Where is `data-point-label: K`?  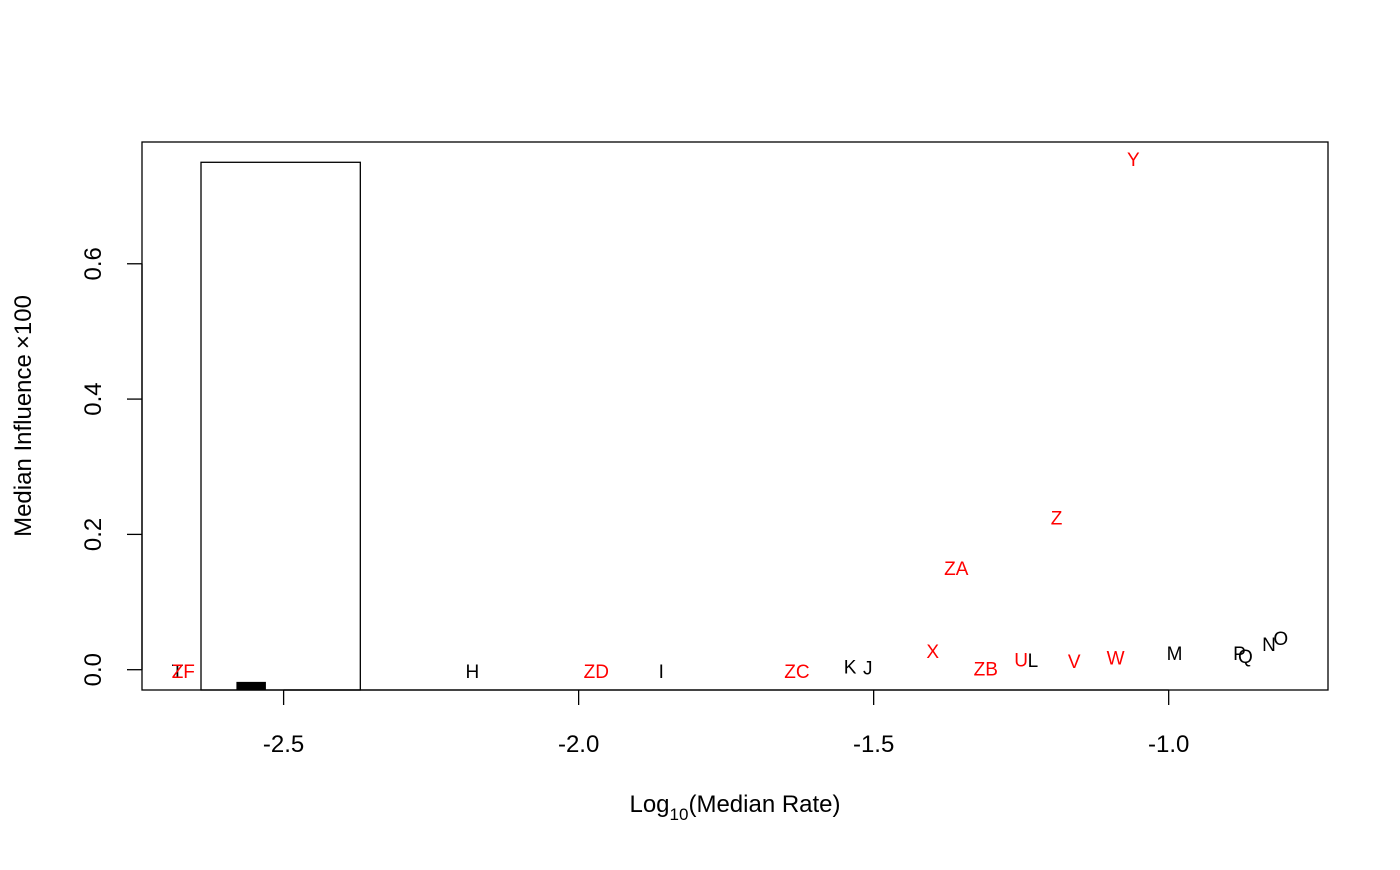
data-point-label: K is located at coordinates (850, 667).